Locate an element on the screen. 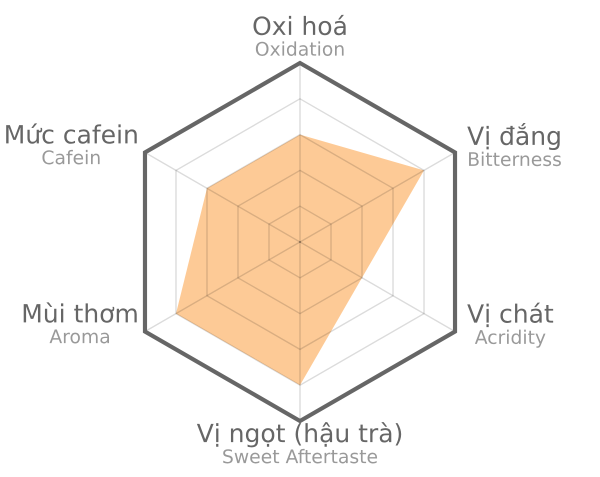  spoke-label: Mức cafein Cafein is located at coordinates (71, 143).